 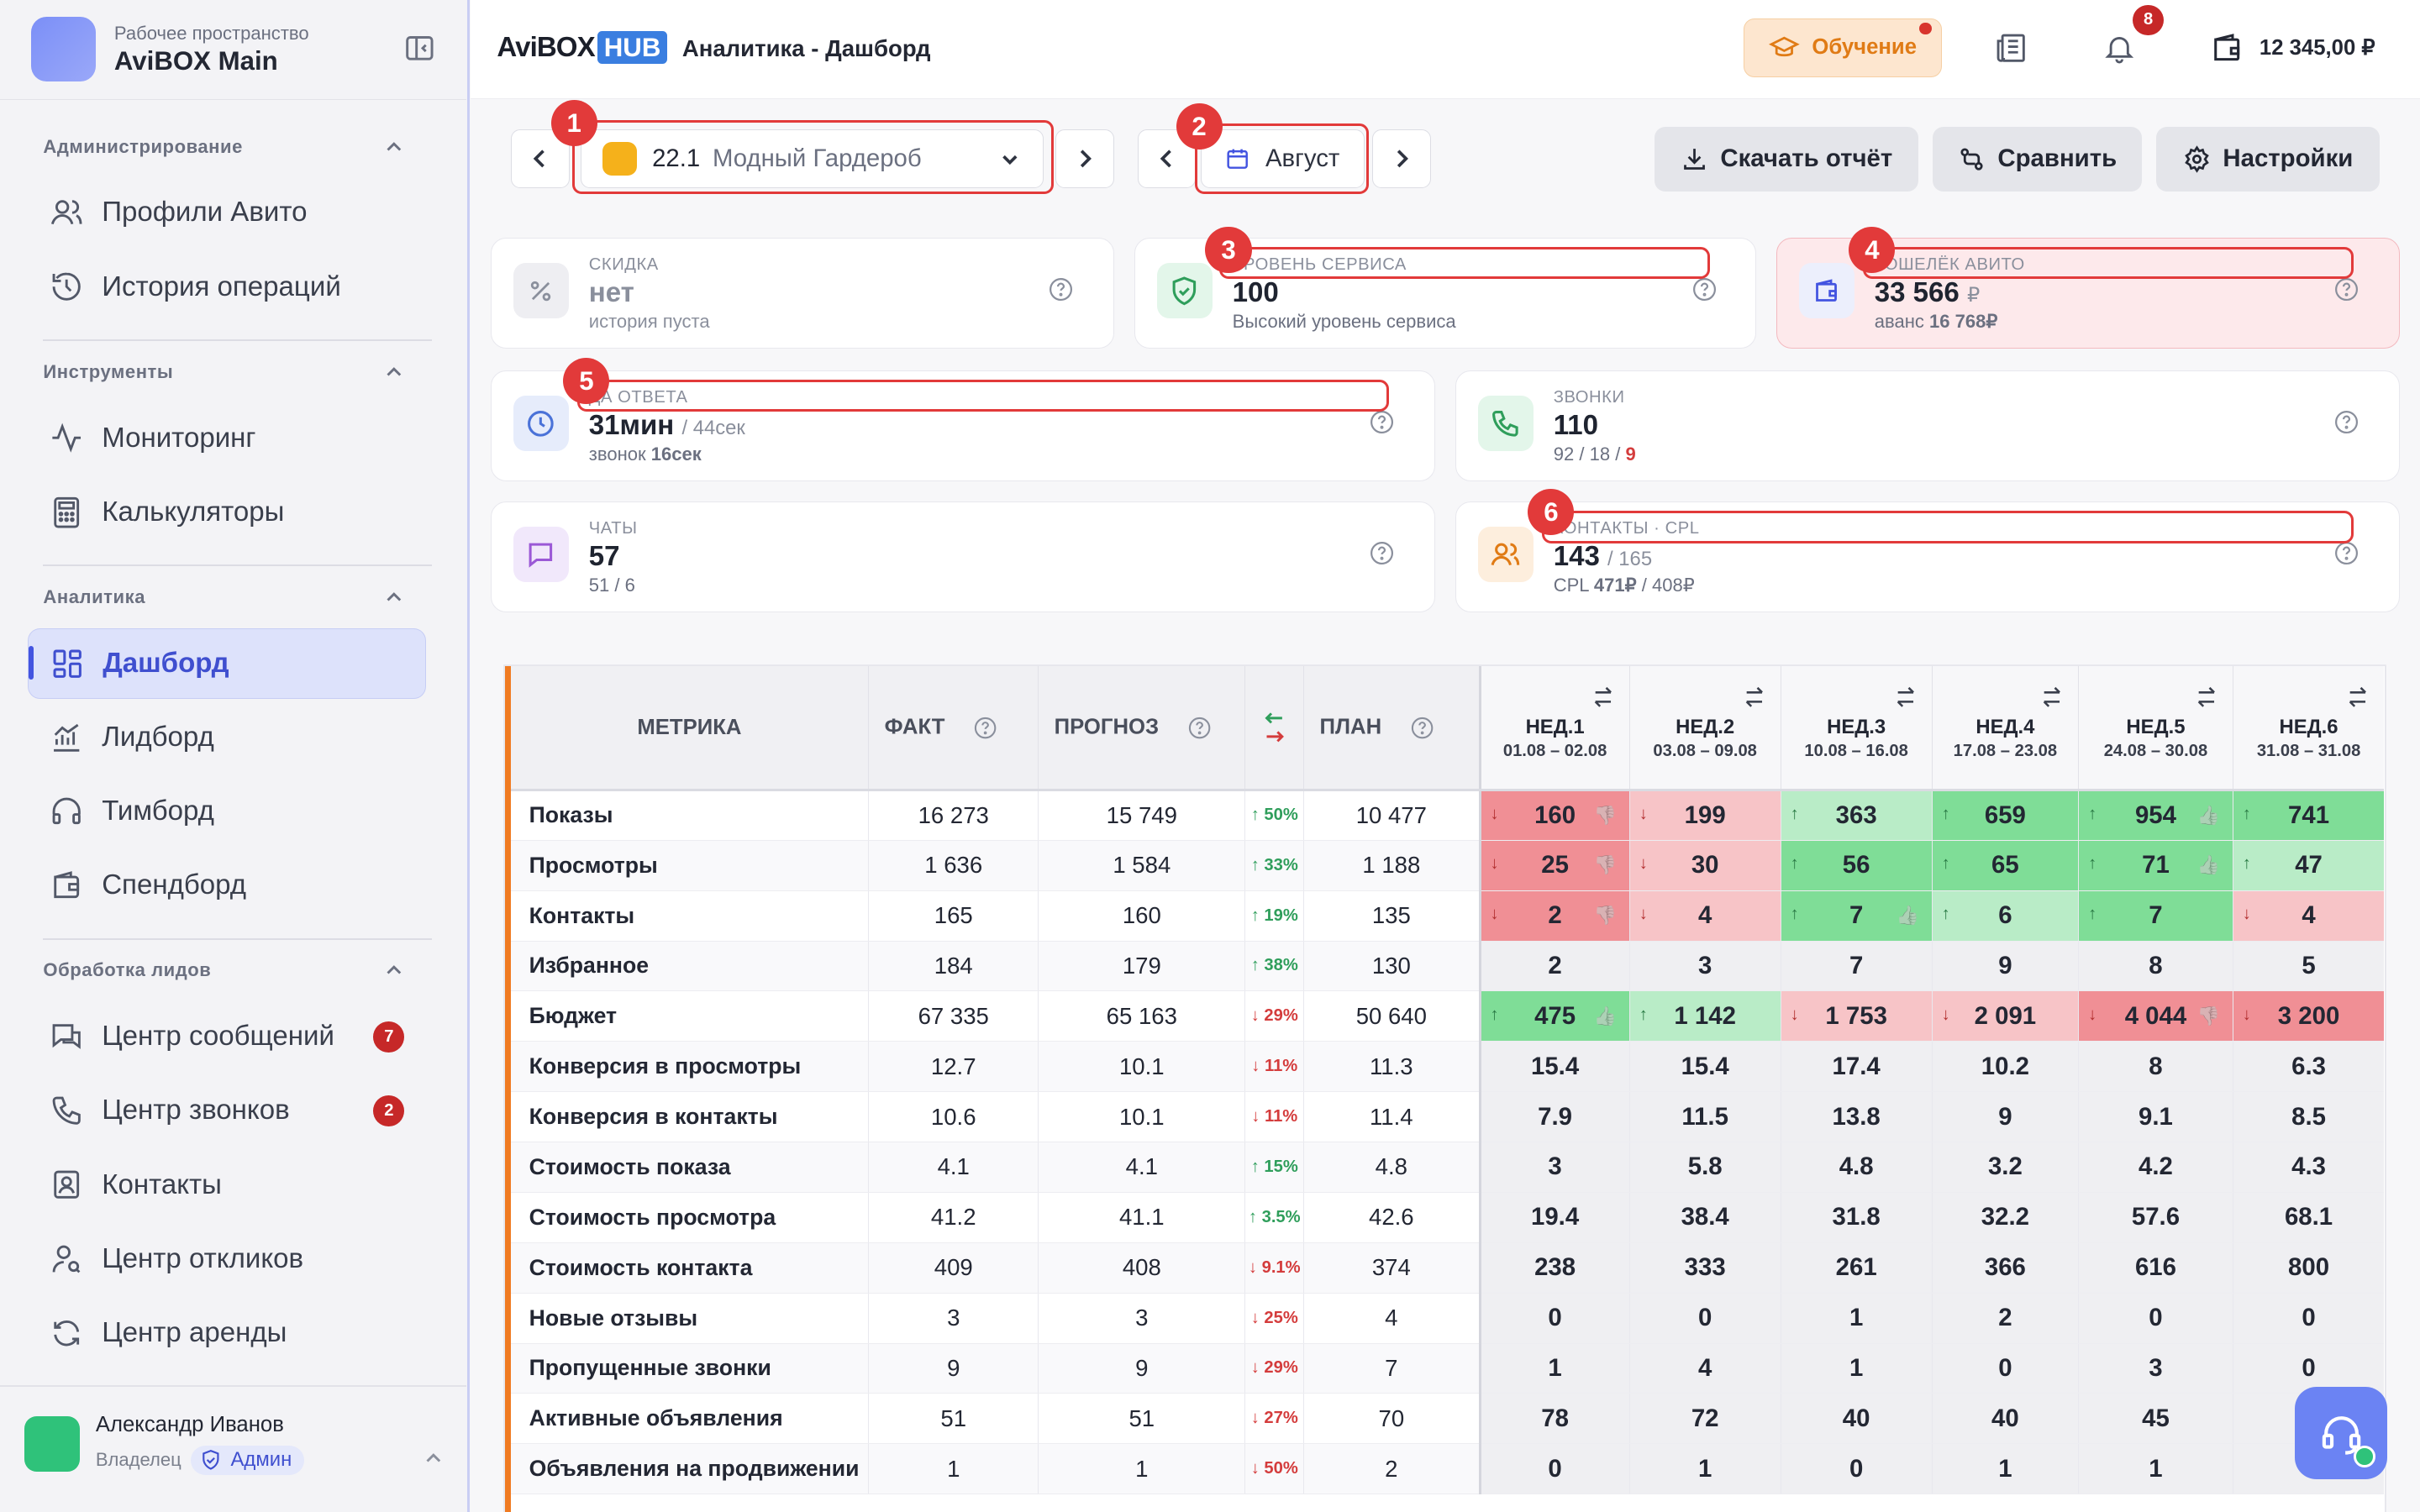 I want to click on sidebar-item-messages: Центр сообщений 7, so click(x=227, y=1036).